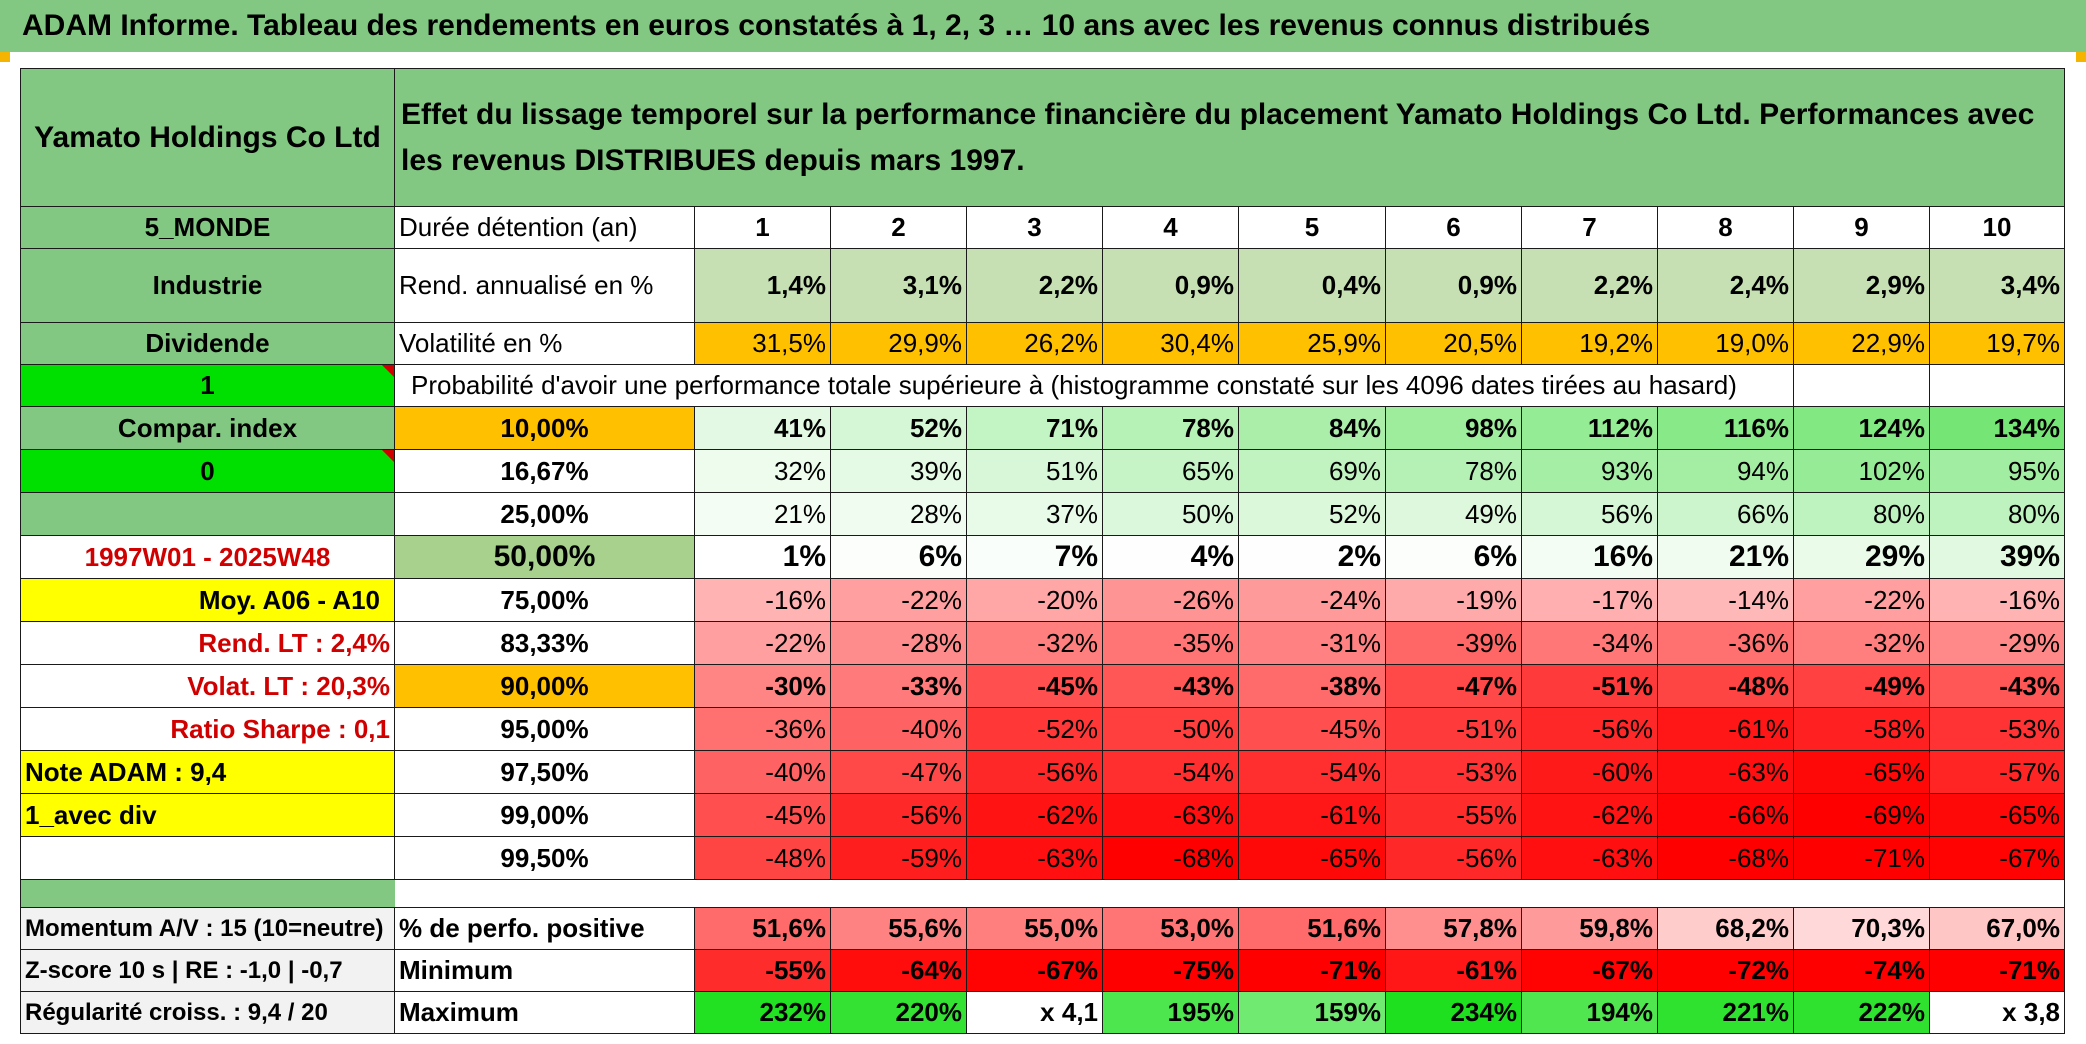  What do you see at coordinates (1170, 343) in the screenshot?
I see `volat-value: 30,4%` at bounding box center [1170, 343].